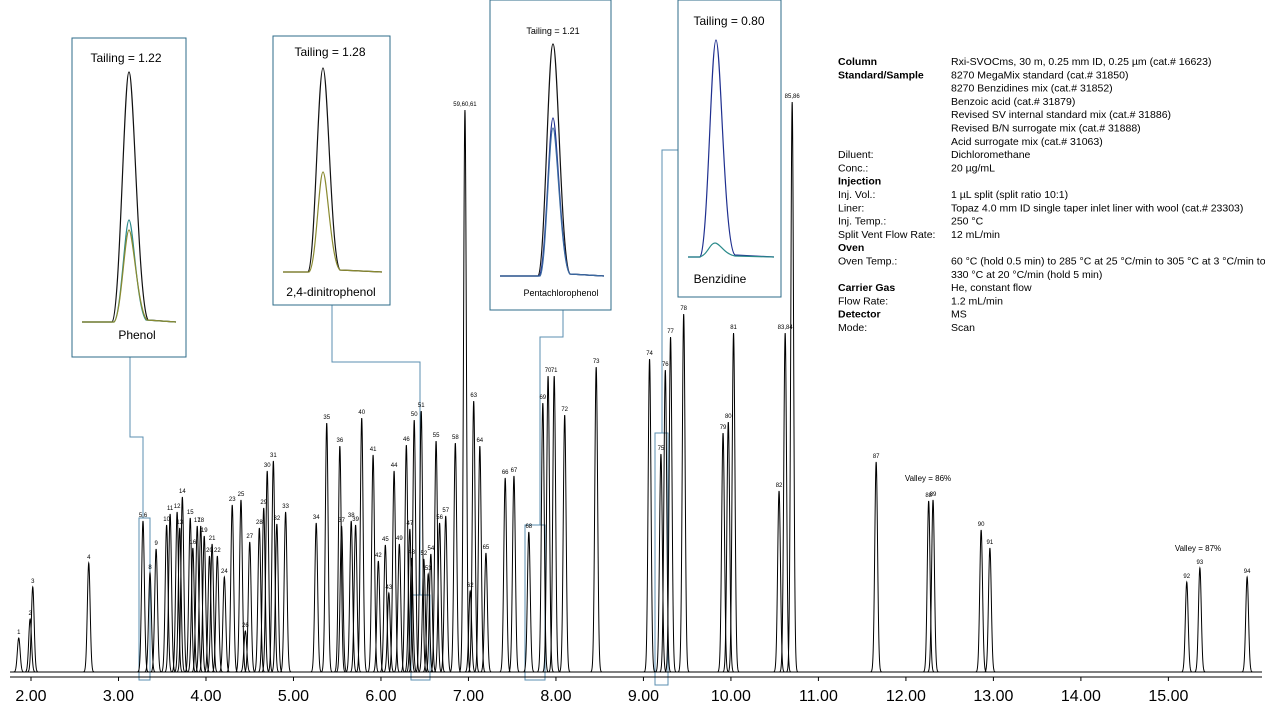  What do you see at coordinates (330, 292) in the screenshot?
I see `inset-compound: 2,4-dinitrophenol` at bounding box center [330, 292].